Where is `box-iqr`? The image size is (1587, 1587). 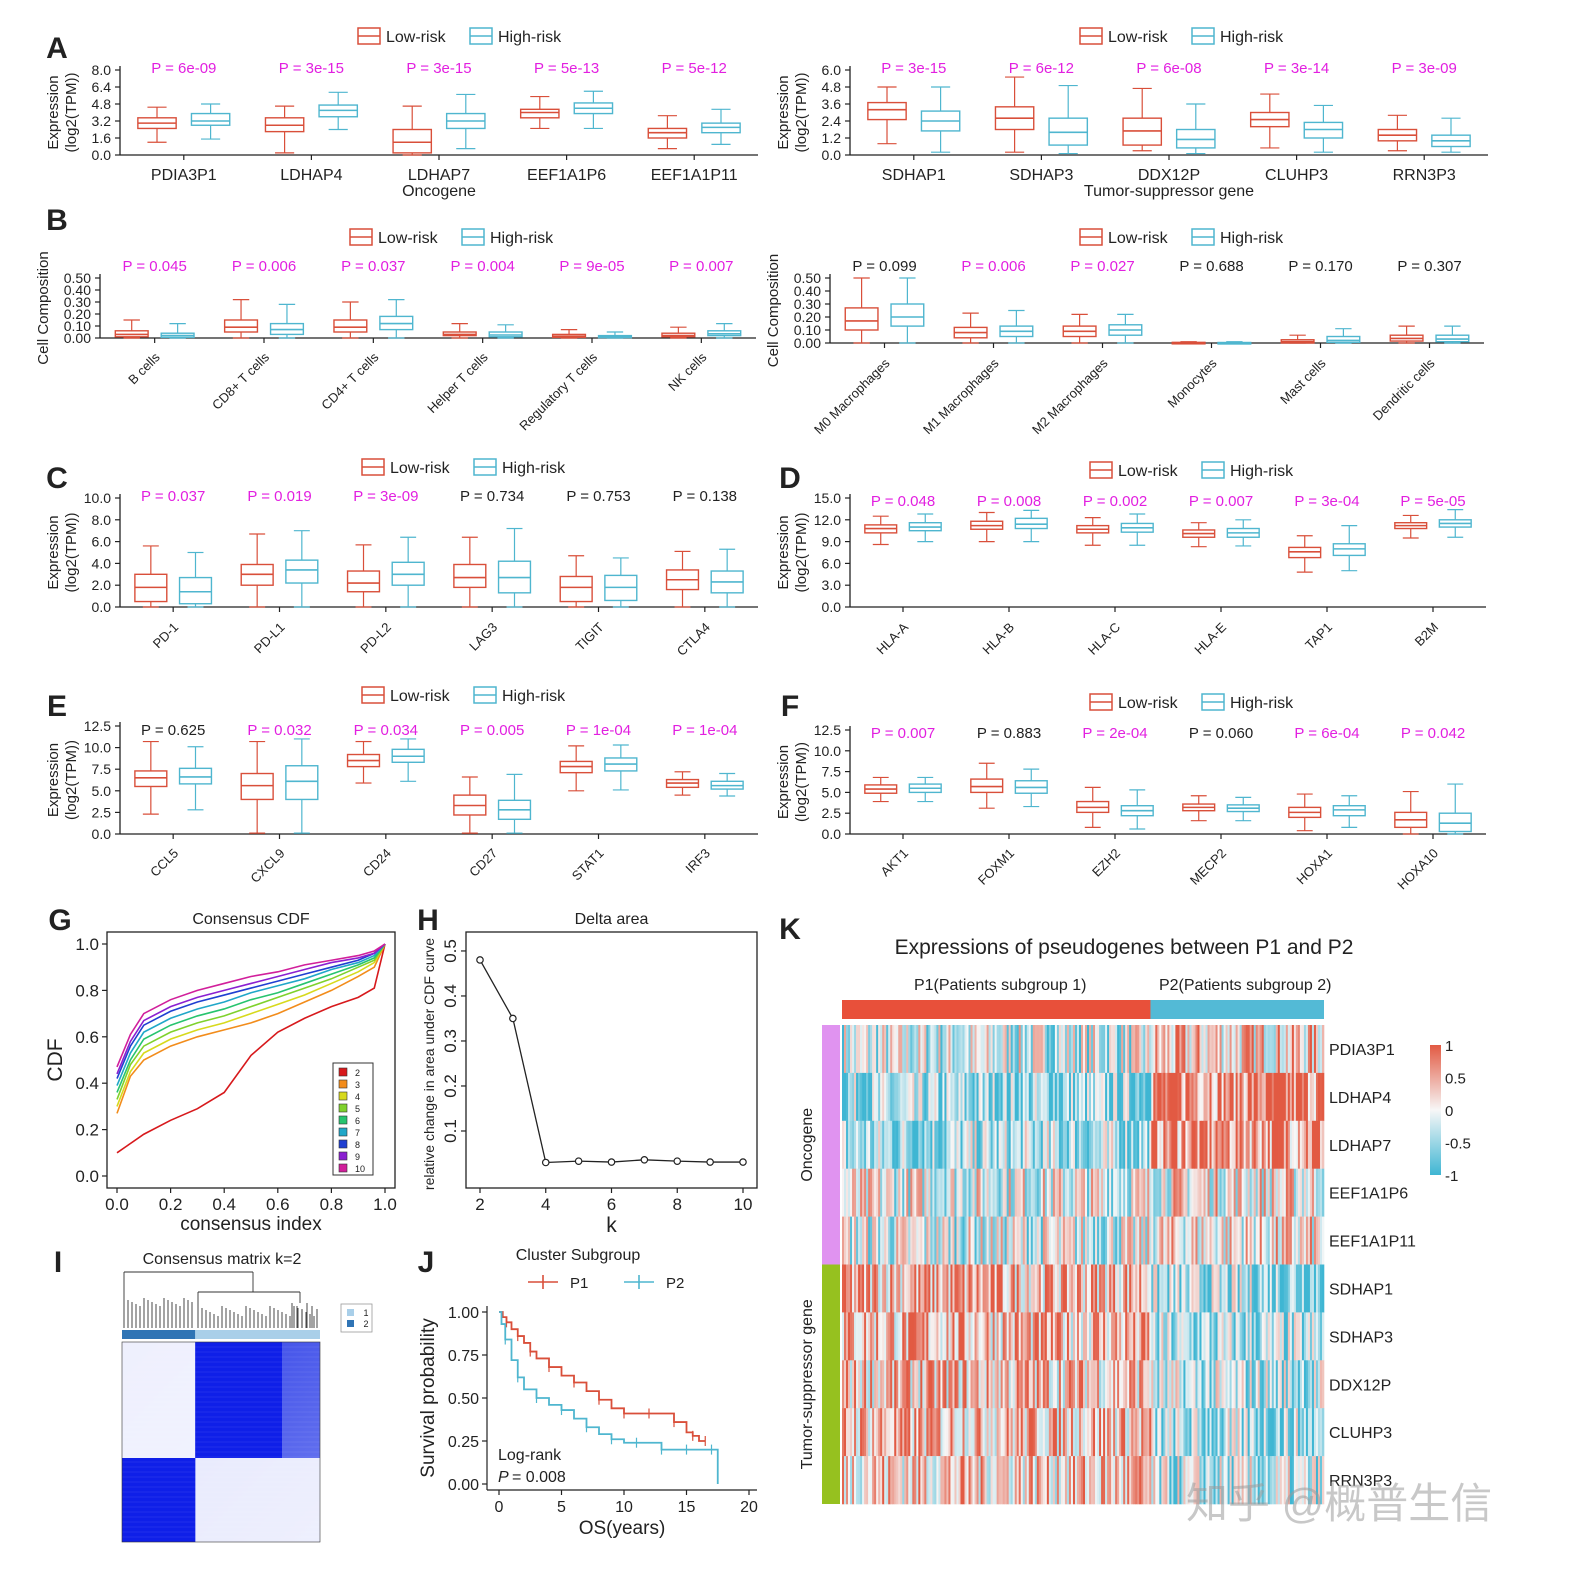 box-iqr is located at coordinates (195, 590).